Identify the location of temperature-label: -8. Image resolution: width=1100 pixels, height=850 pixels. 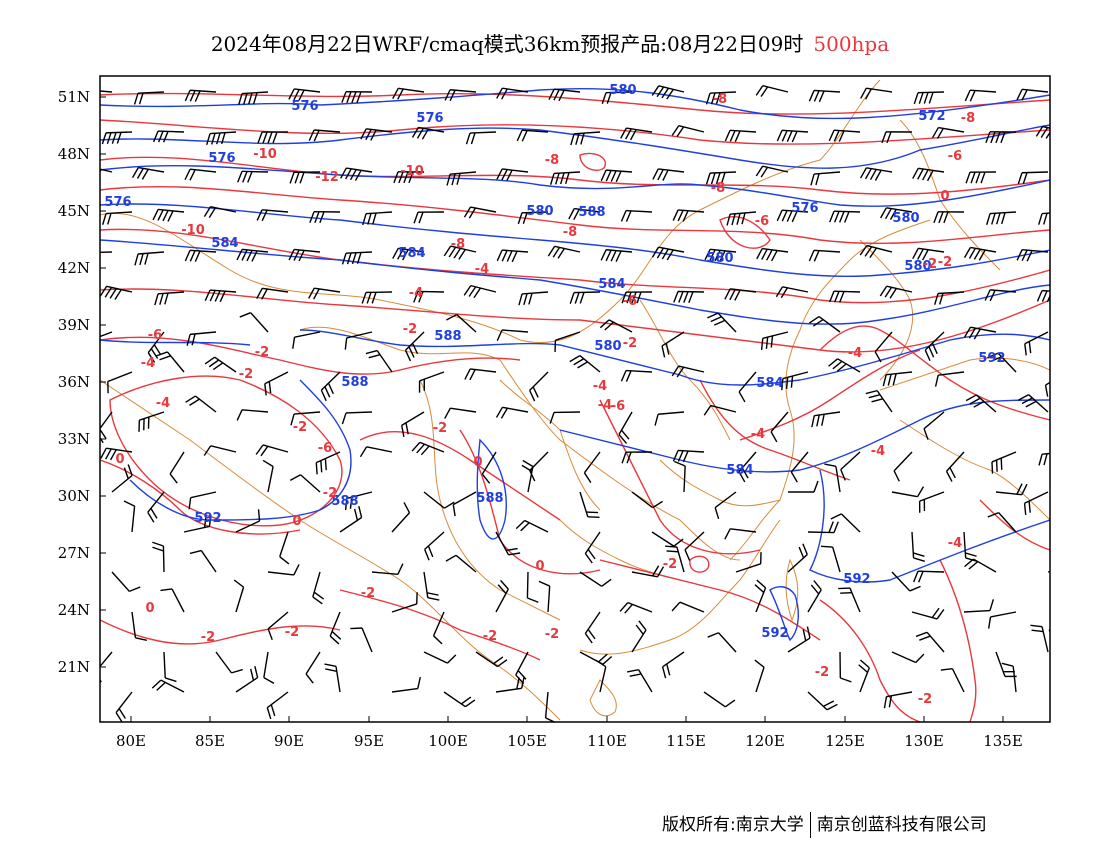
(552, 160).